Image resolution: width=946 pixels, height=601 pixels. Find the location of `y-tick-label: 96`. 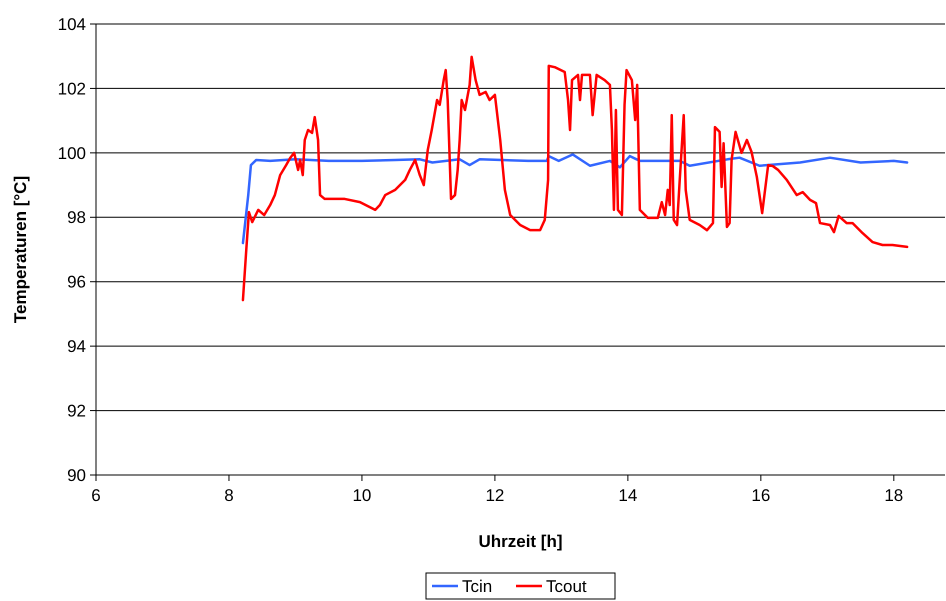

y-tick-label: 96 is located at coordinates (76, 282).